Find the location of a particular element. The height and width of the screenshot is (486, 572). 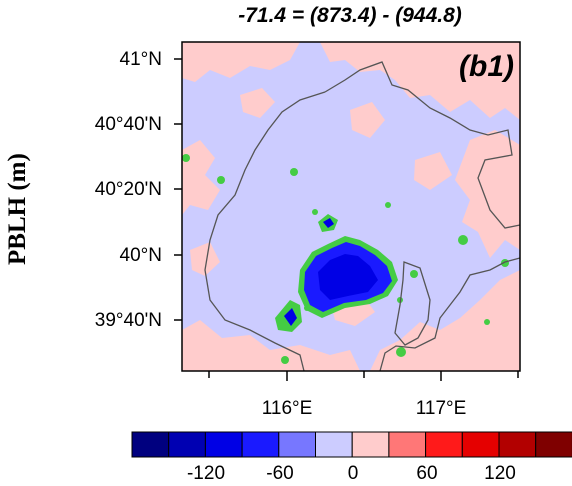

lat-tick-40n: 40°N is located at coordinates (140, 255).